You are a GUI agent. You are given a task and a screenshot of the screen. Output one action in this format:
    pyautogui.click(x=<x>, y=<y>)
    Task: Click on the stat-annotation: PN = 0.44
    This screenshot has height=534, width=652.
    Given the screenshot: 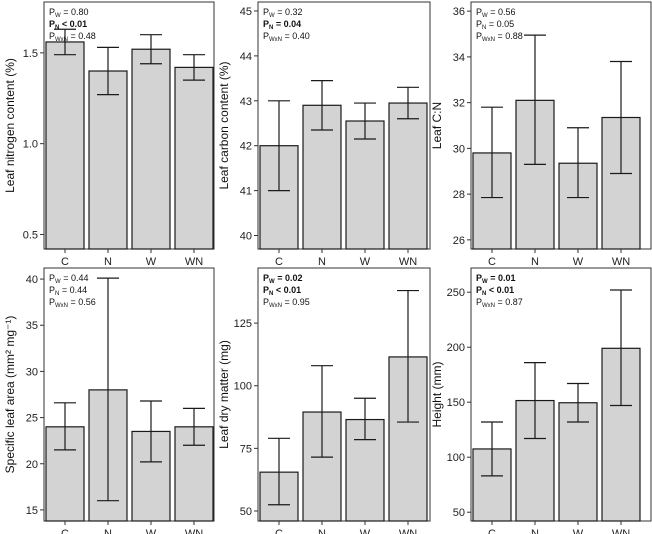 What is the action you would take?
    pyautogui.click(x=68, y=291)
    